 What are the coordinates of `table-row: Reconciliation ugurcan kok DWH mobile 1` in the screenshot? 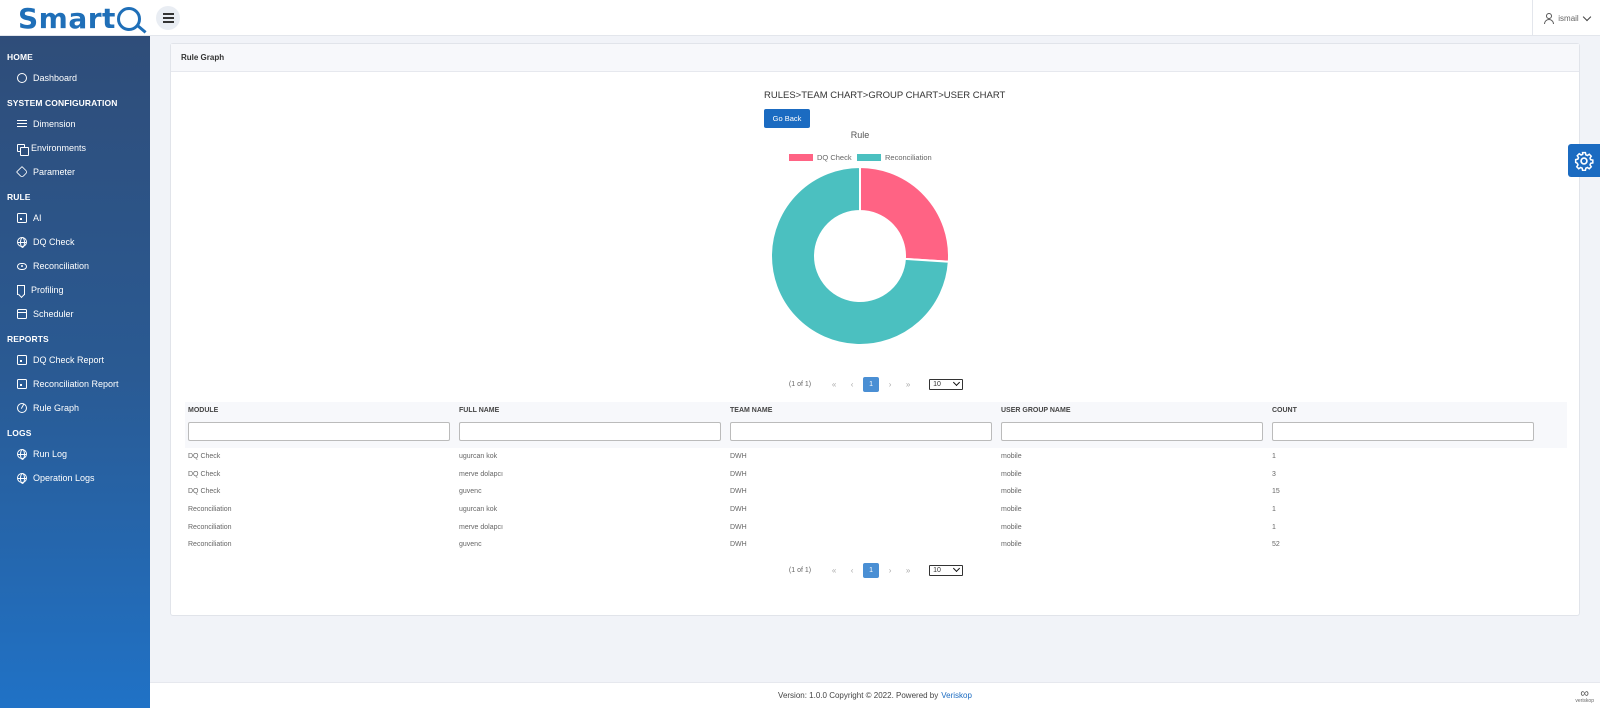 It's located at (876, 510).